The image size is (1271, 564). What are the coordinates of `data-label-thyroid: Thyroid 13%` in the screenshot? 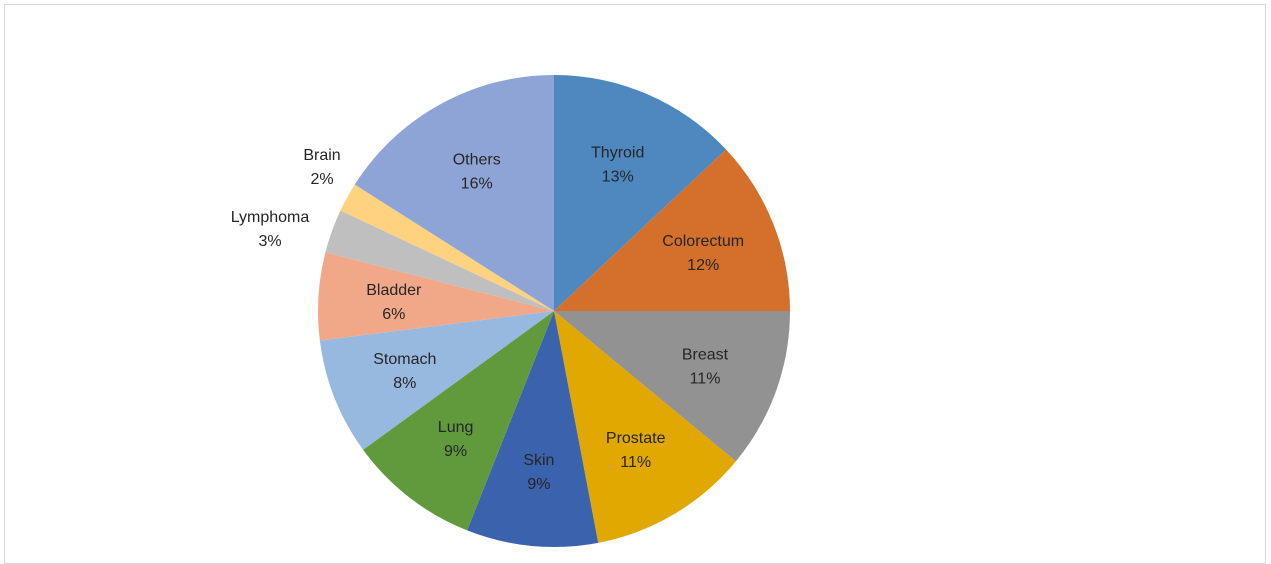 It's located at (617, 165).